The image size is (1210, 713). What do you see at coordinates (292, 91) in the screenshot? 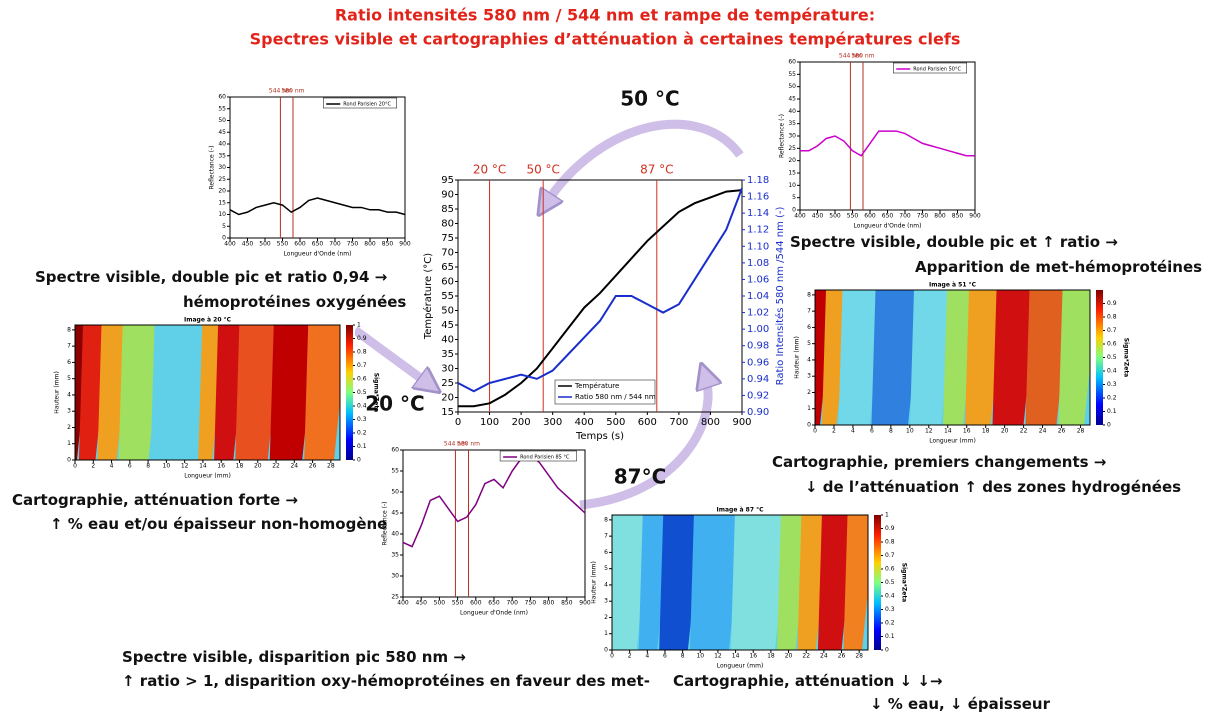
I see `reference-label: 580 nm` at bounding box center [292, 91].